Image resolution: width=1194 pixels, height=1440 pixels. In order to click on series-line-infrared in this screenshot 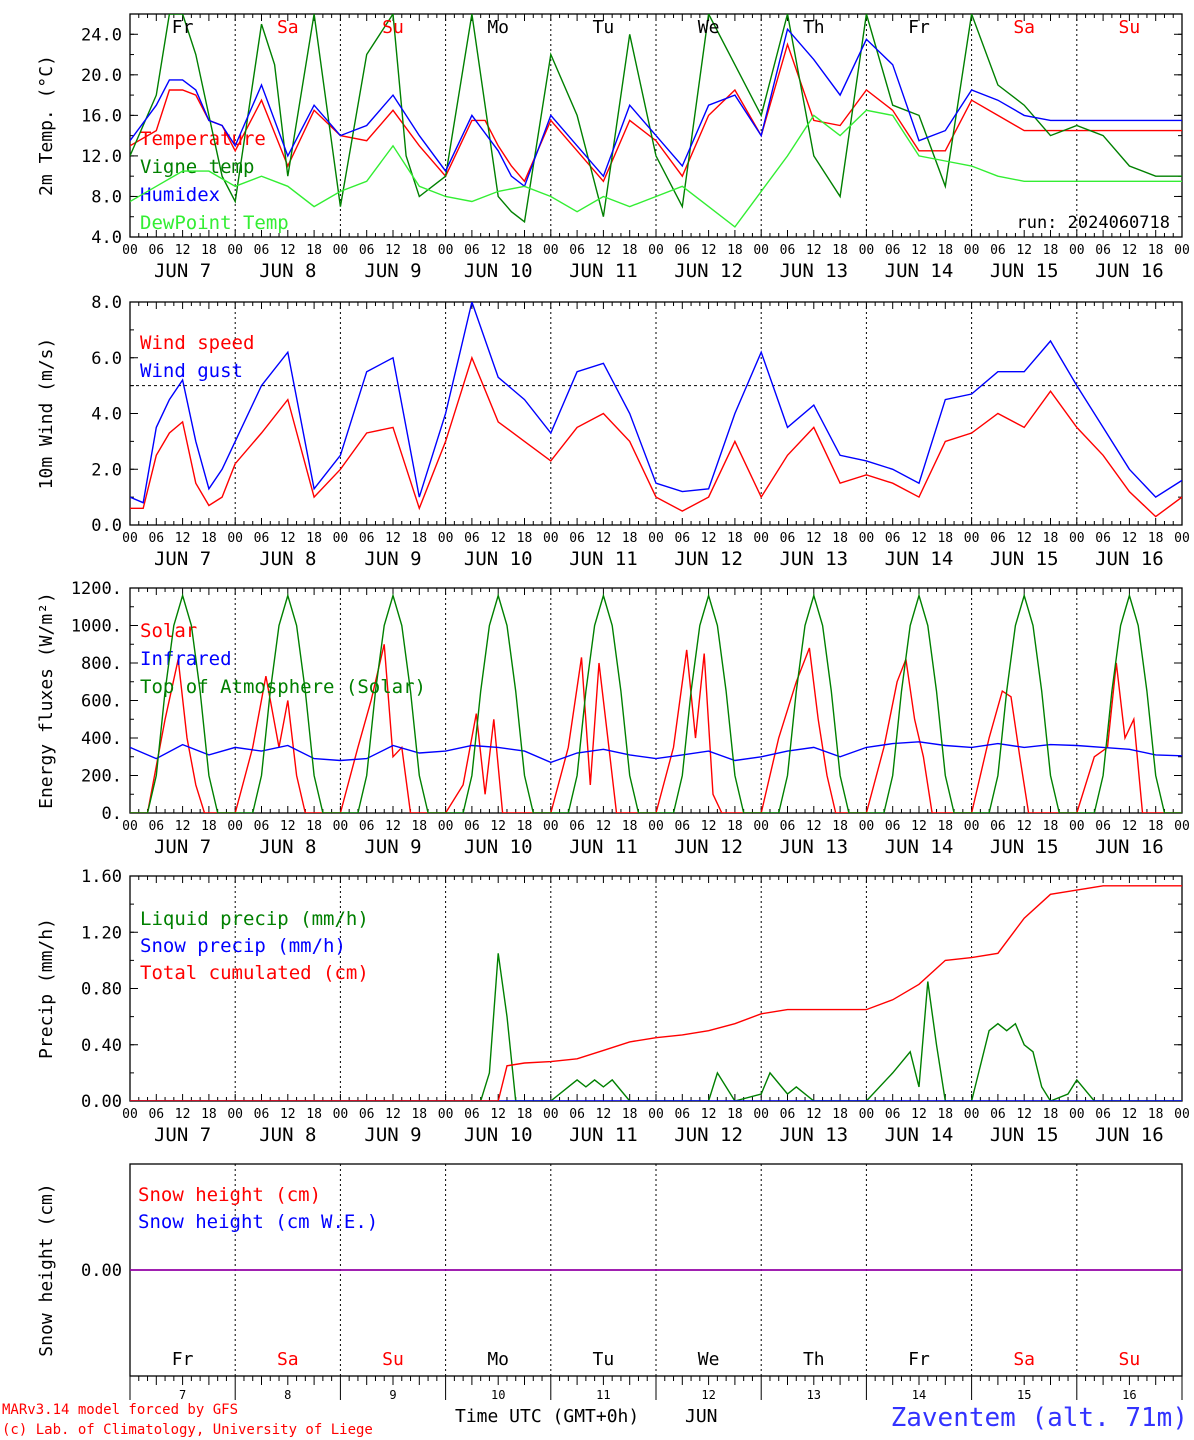, I will do `click(656, 752)`.